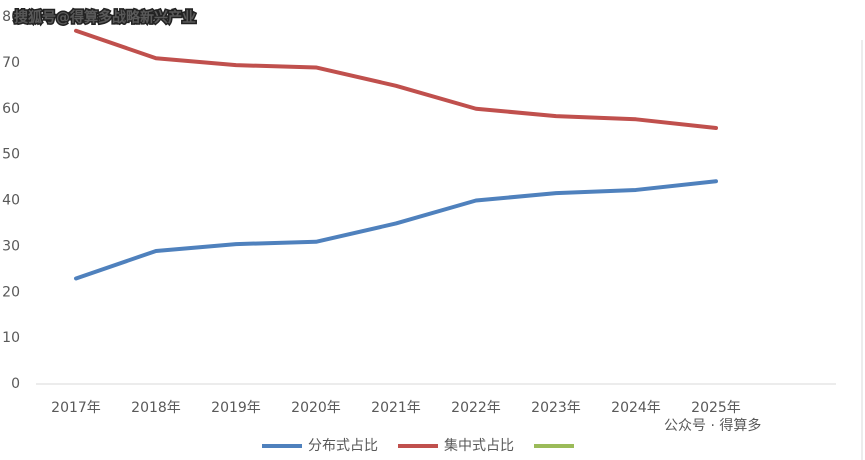 Image resolution: width=865 pixels, height=460 pixels. I want to click on x-tick-label: 2024年, so click(636, 408).